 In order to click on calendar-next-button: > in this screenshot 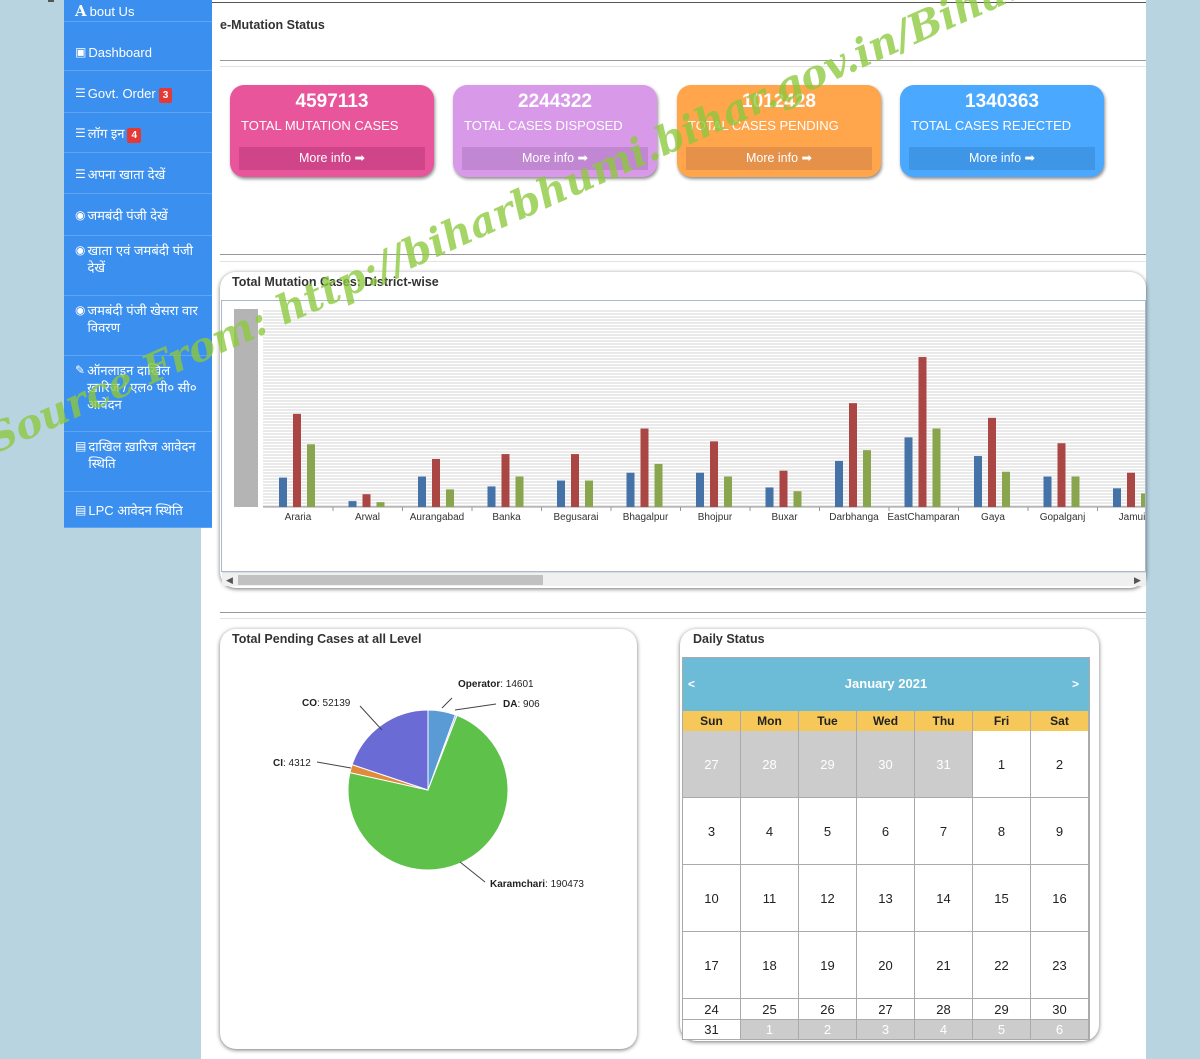, I will do `click(1075, 684)`.